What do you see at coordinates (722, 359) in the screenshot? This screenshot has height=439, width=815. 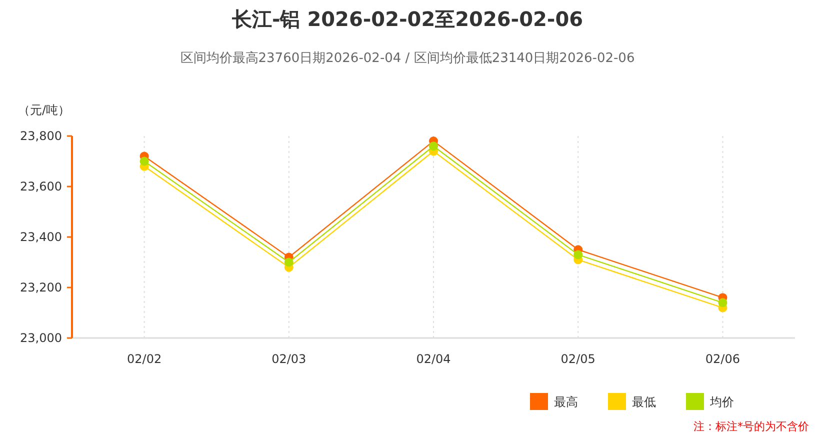 I see `x-tick-label: 02/06` at bounding box center [722, 359].